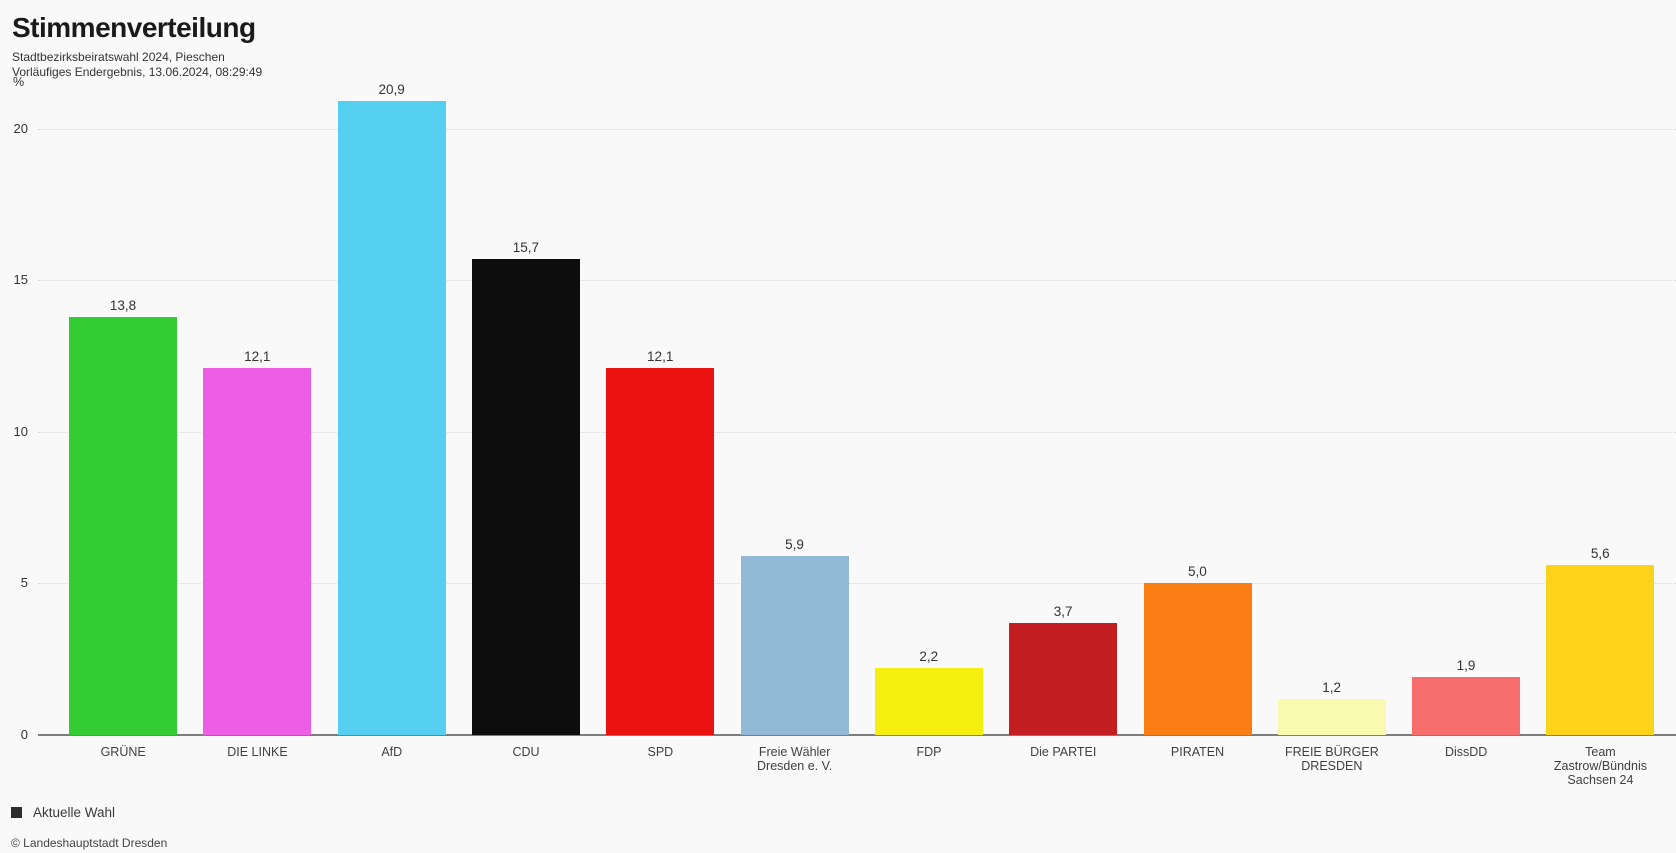 Image resolution: width=1676 pixels, height=853 pixels. Describe the element at coordinates (928, 701) in the screenshot. I see `bar-FDP` at that location.